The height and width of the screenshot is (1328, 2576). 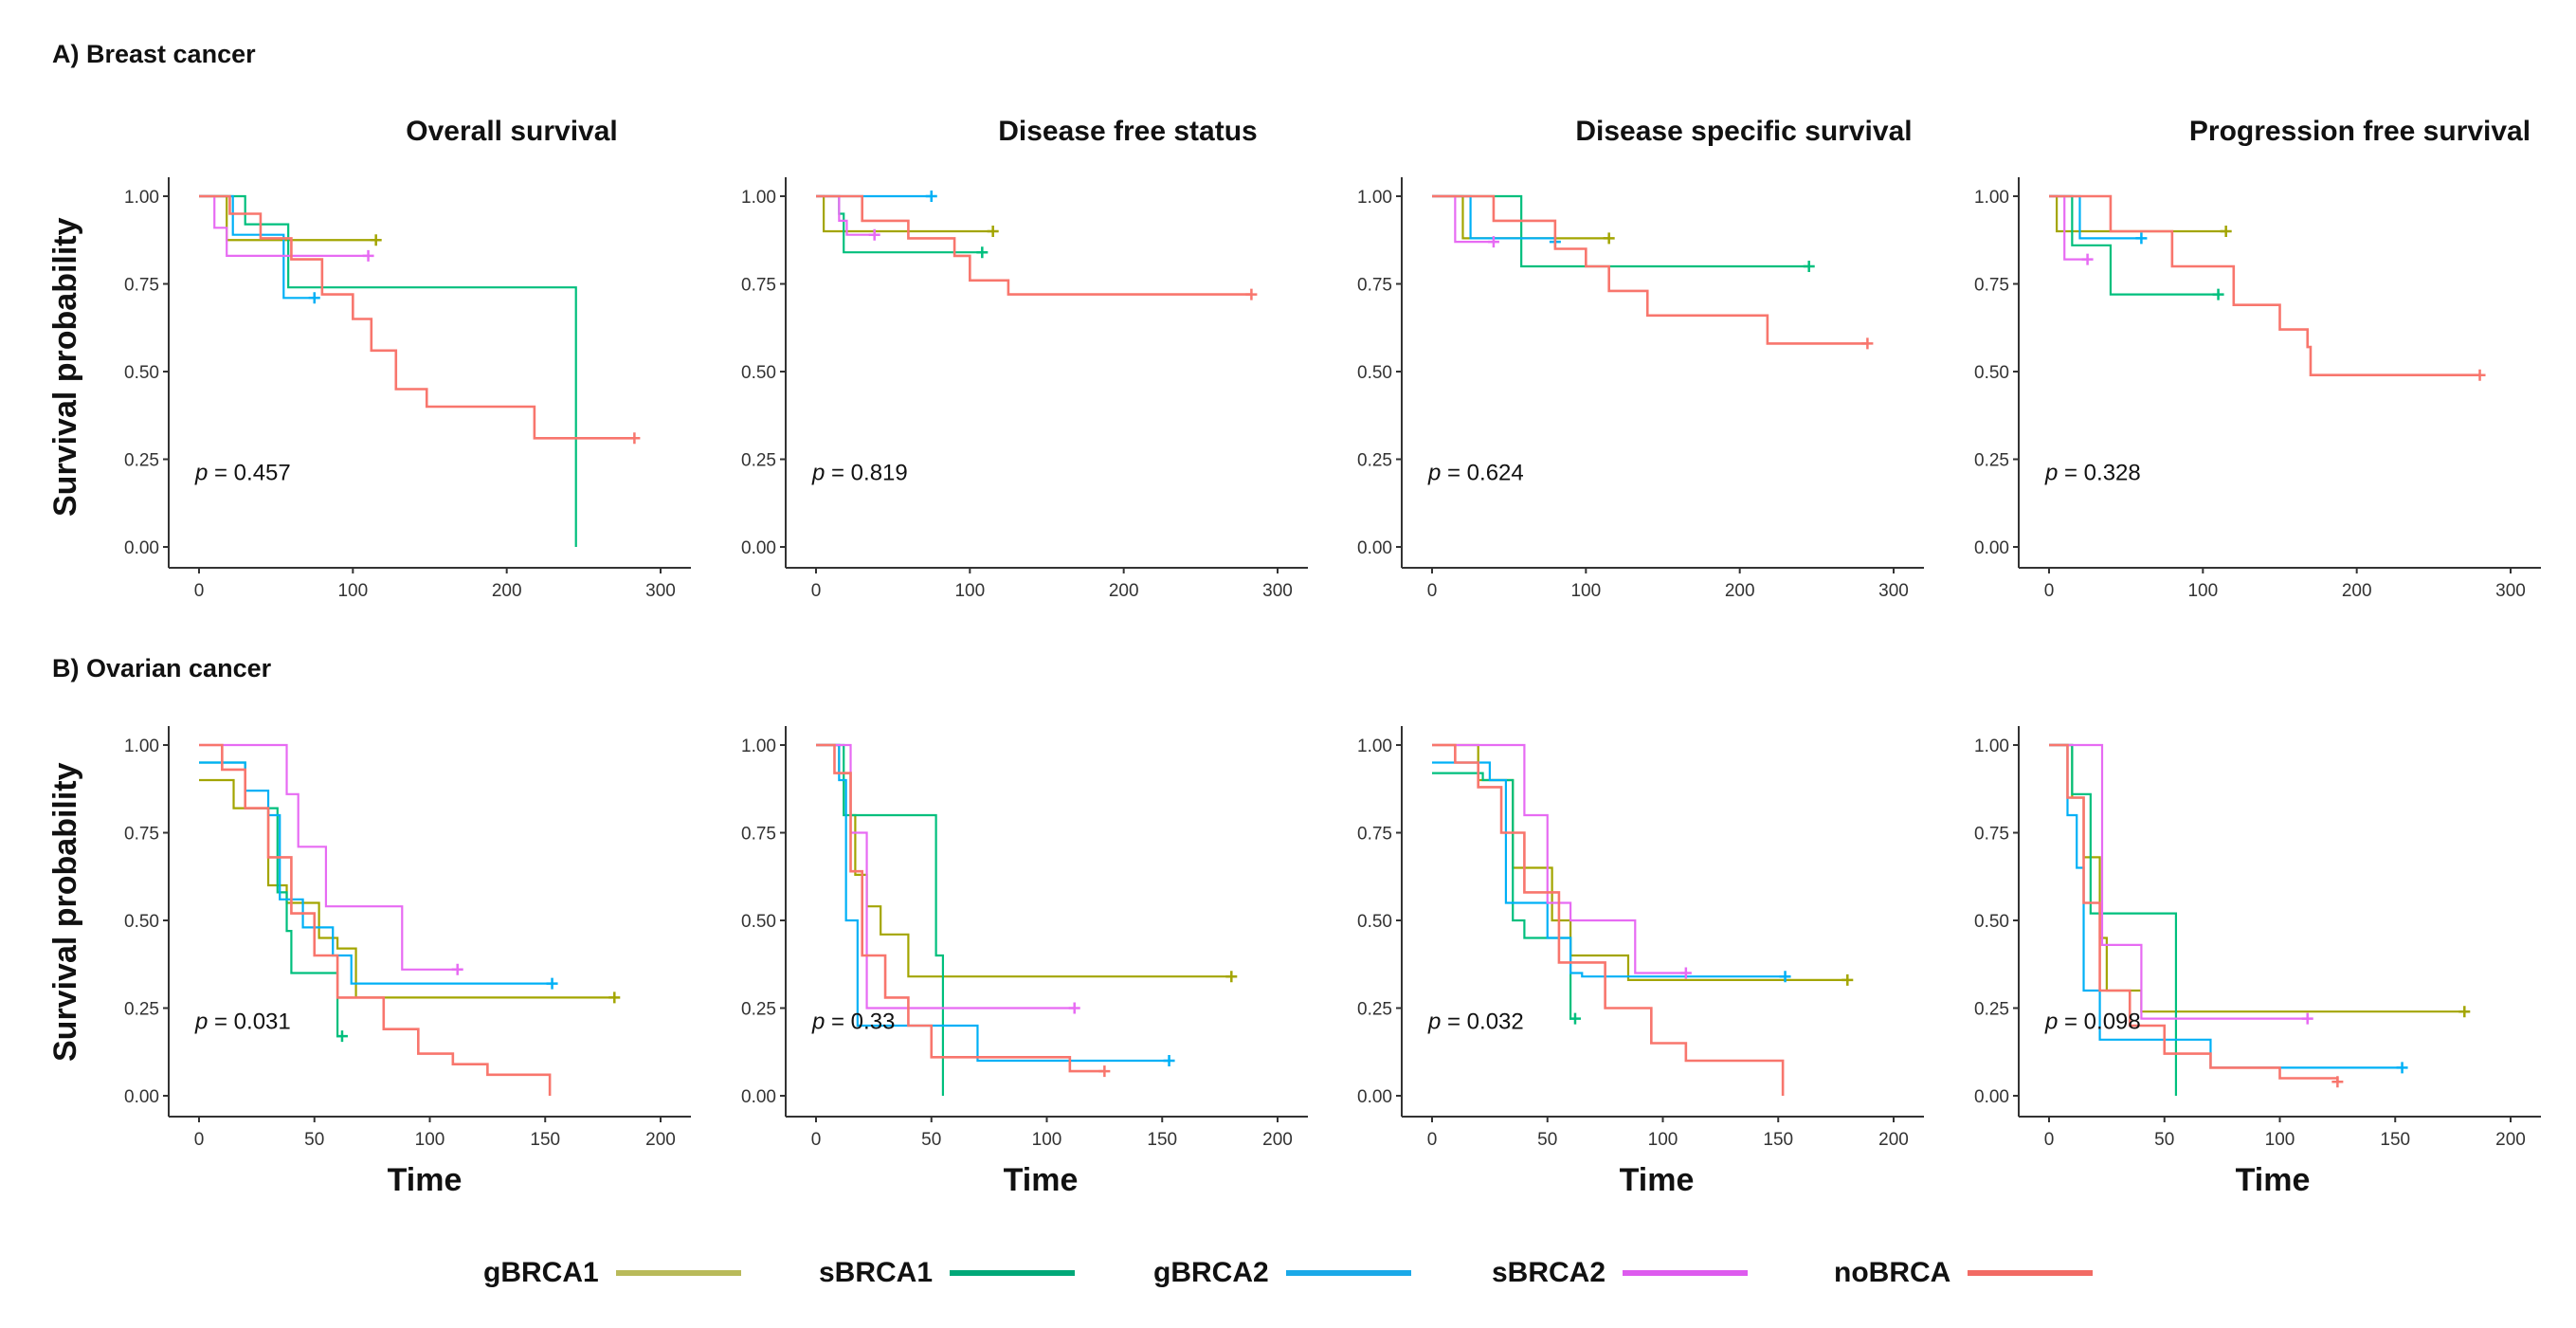 I want to click on section-title-breast: A) Breast cancer, so click(x=154, y=54).